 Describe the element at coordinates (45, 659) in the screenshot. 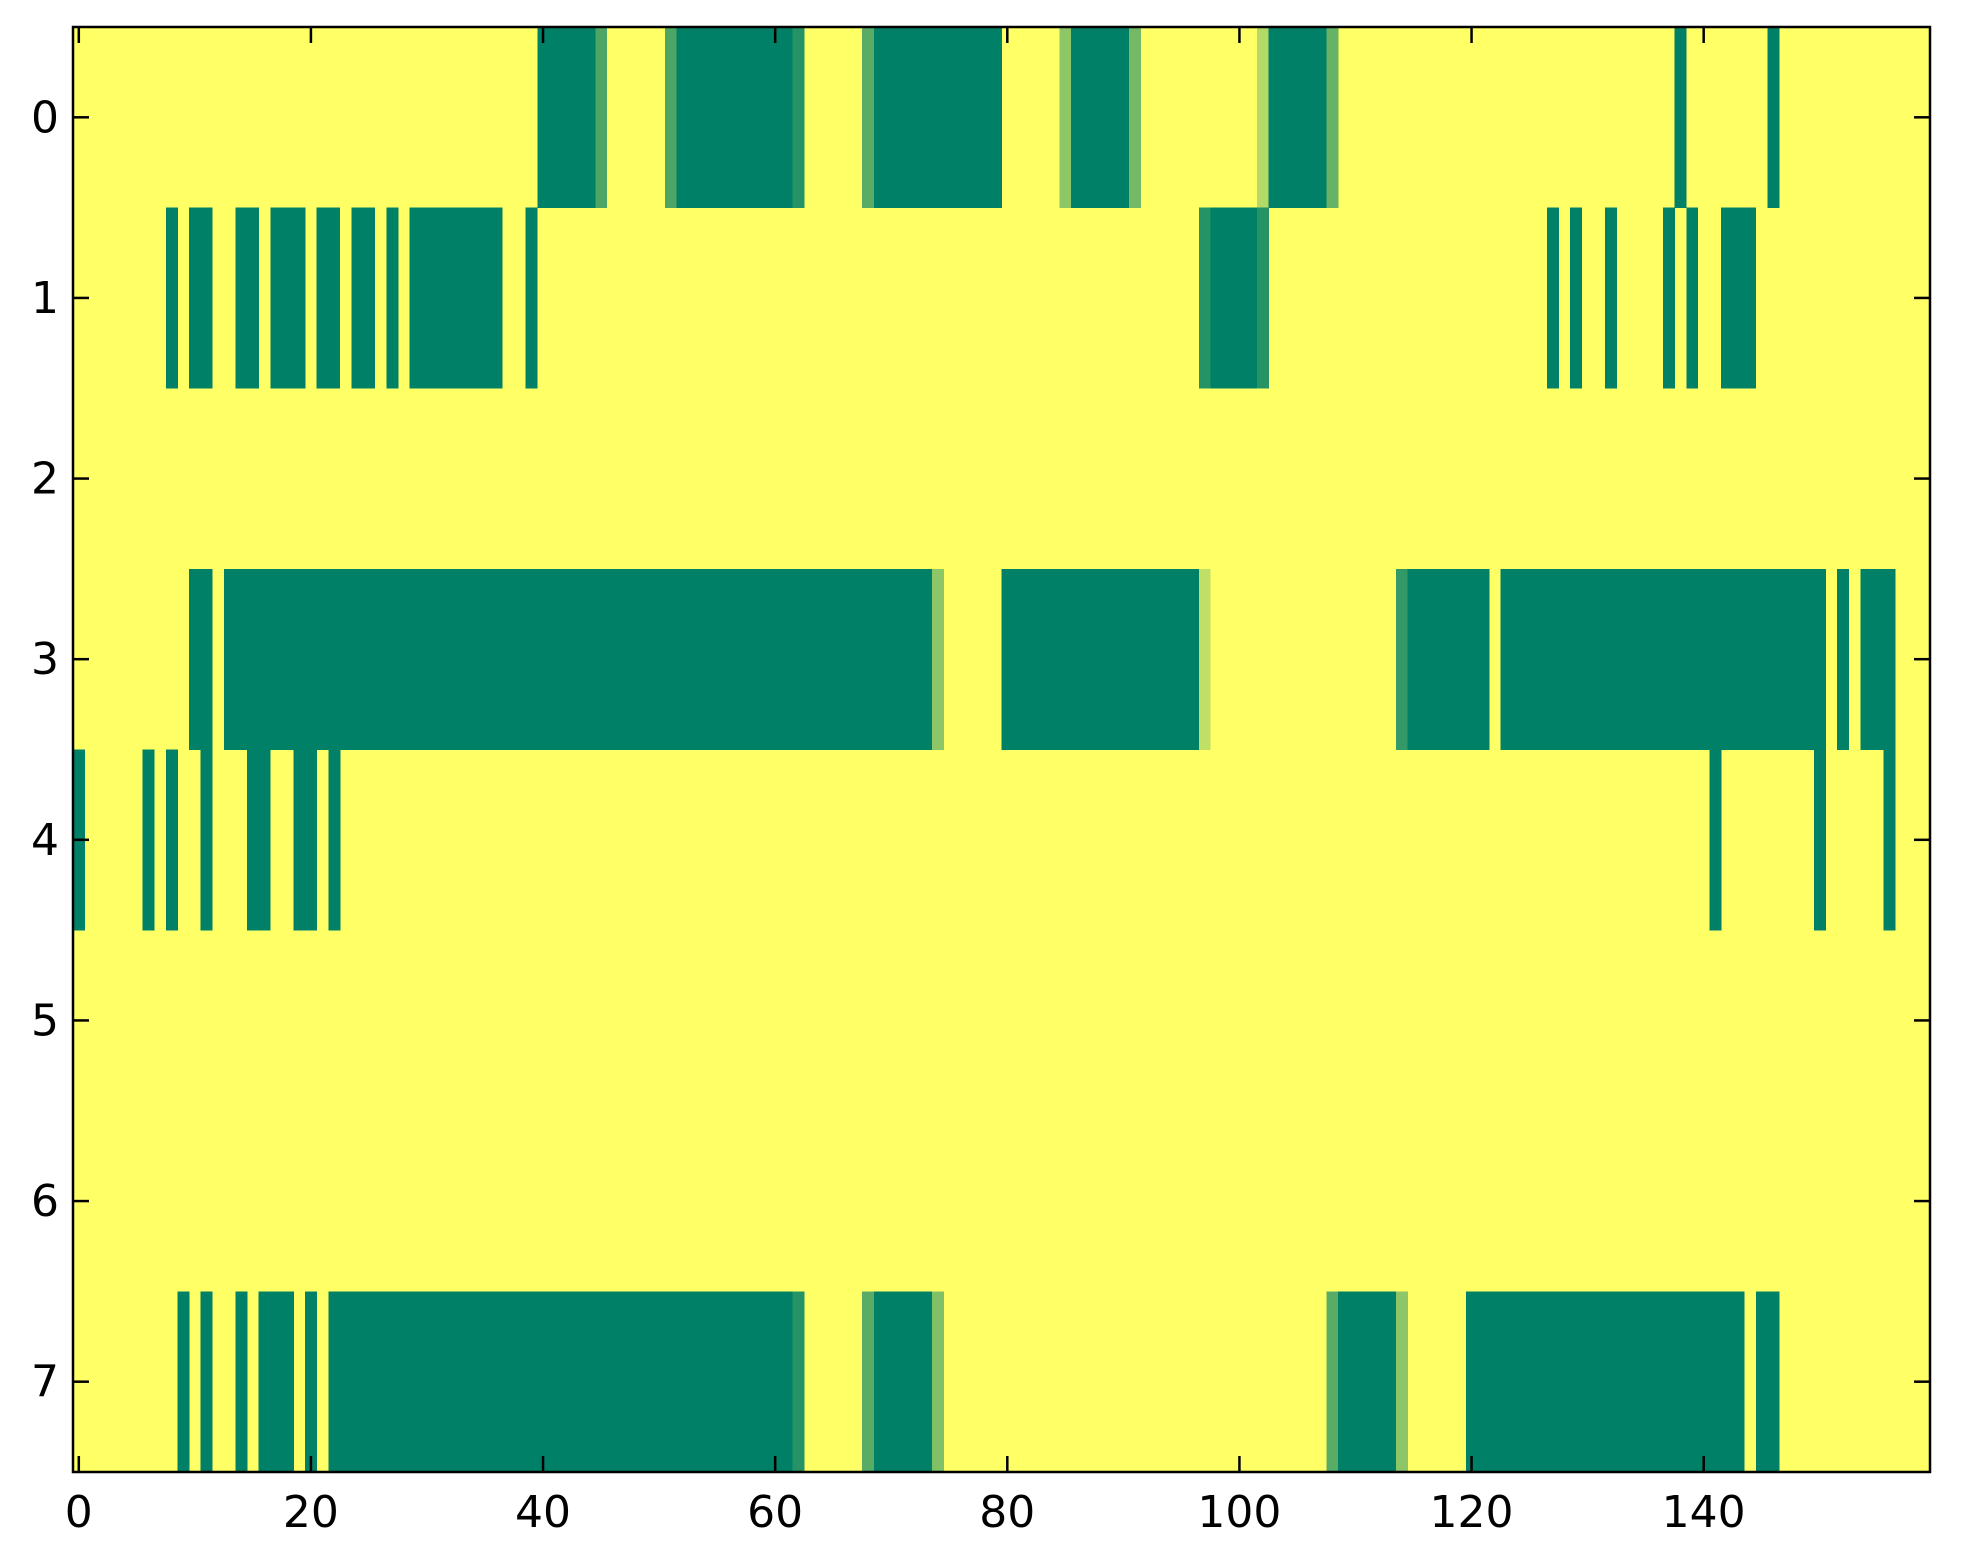

I see `y-tick-label: 3` at that location.